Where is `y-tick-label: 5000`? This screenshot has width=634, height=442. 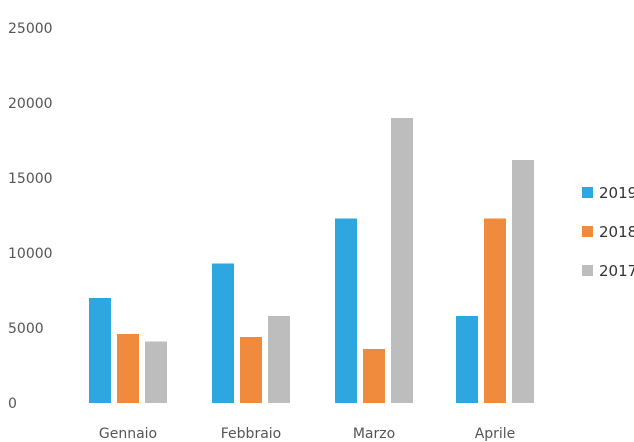
y-tick-label: 5000 is located at coordinates (26, 329).